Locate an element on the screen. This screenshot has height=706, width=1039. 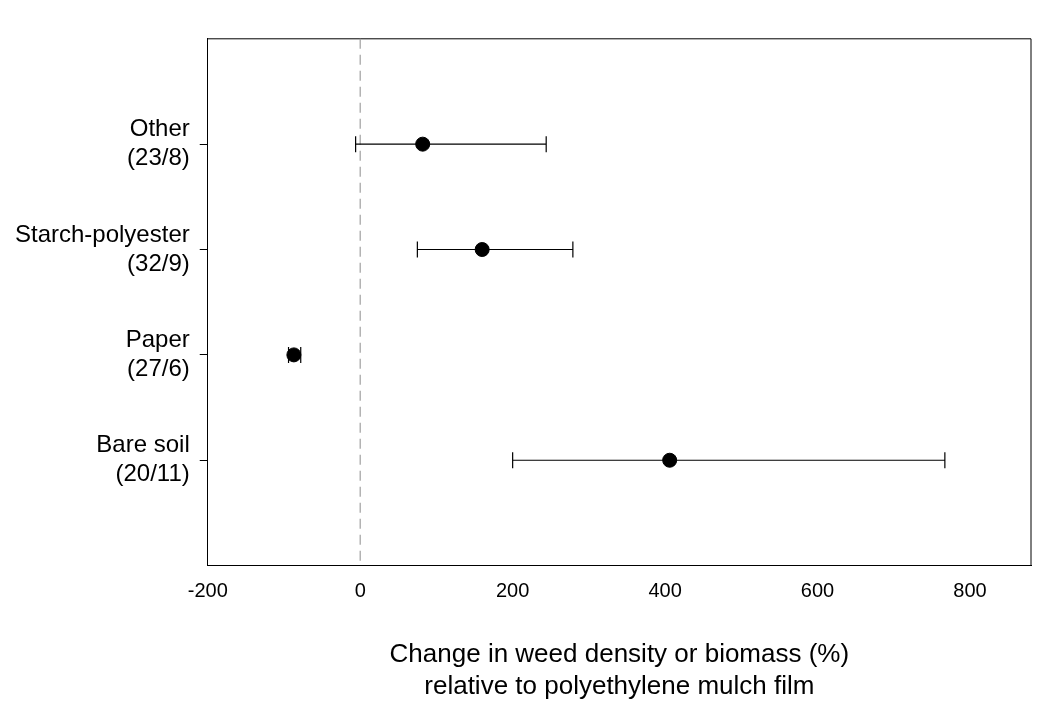
y-tick-label: Starch-polyester (32/9) is located at coordinates (102, 247).